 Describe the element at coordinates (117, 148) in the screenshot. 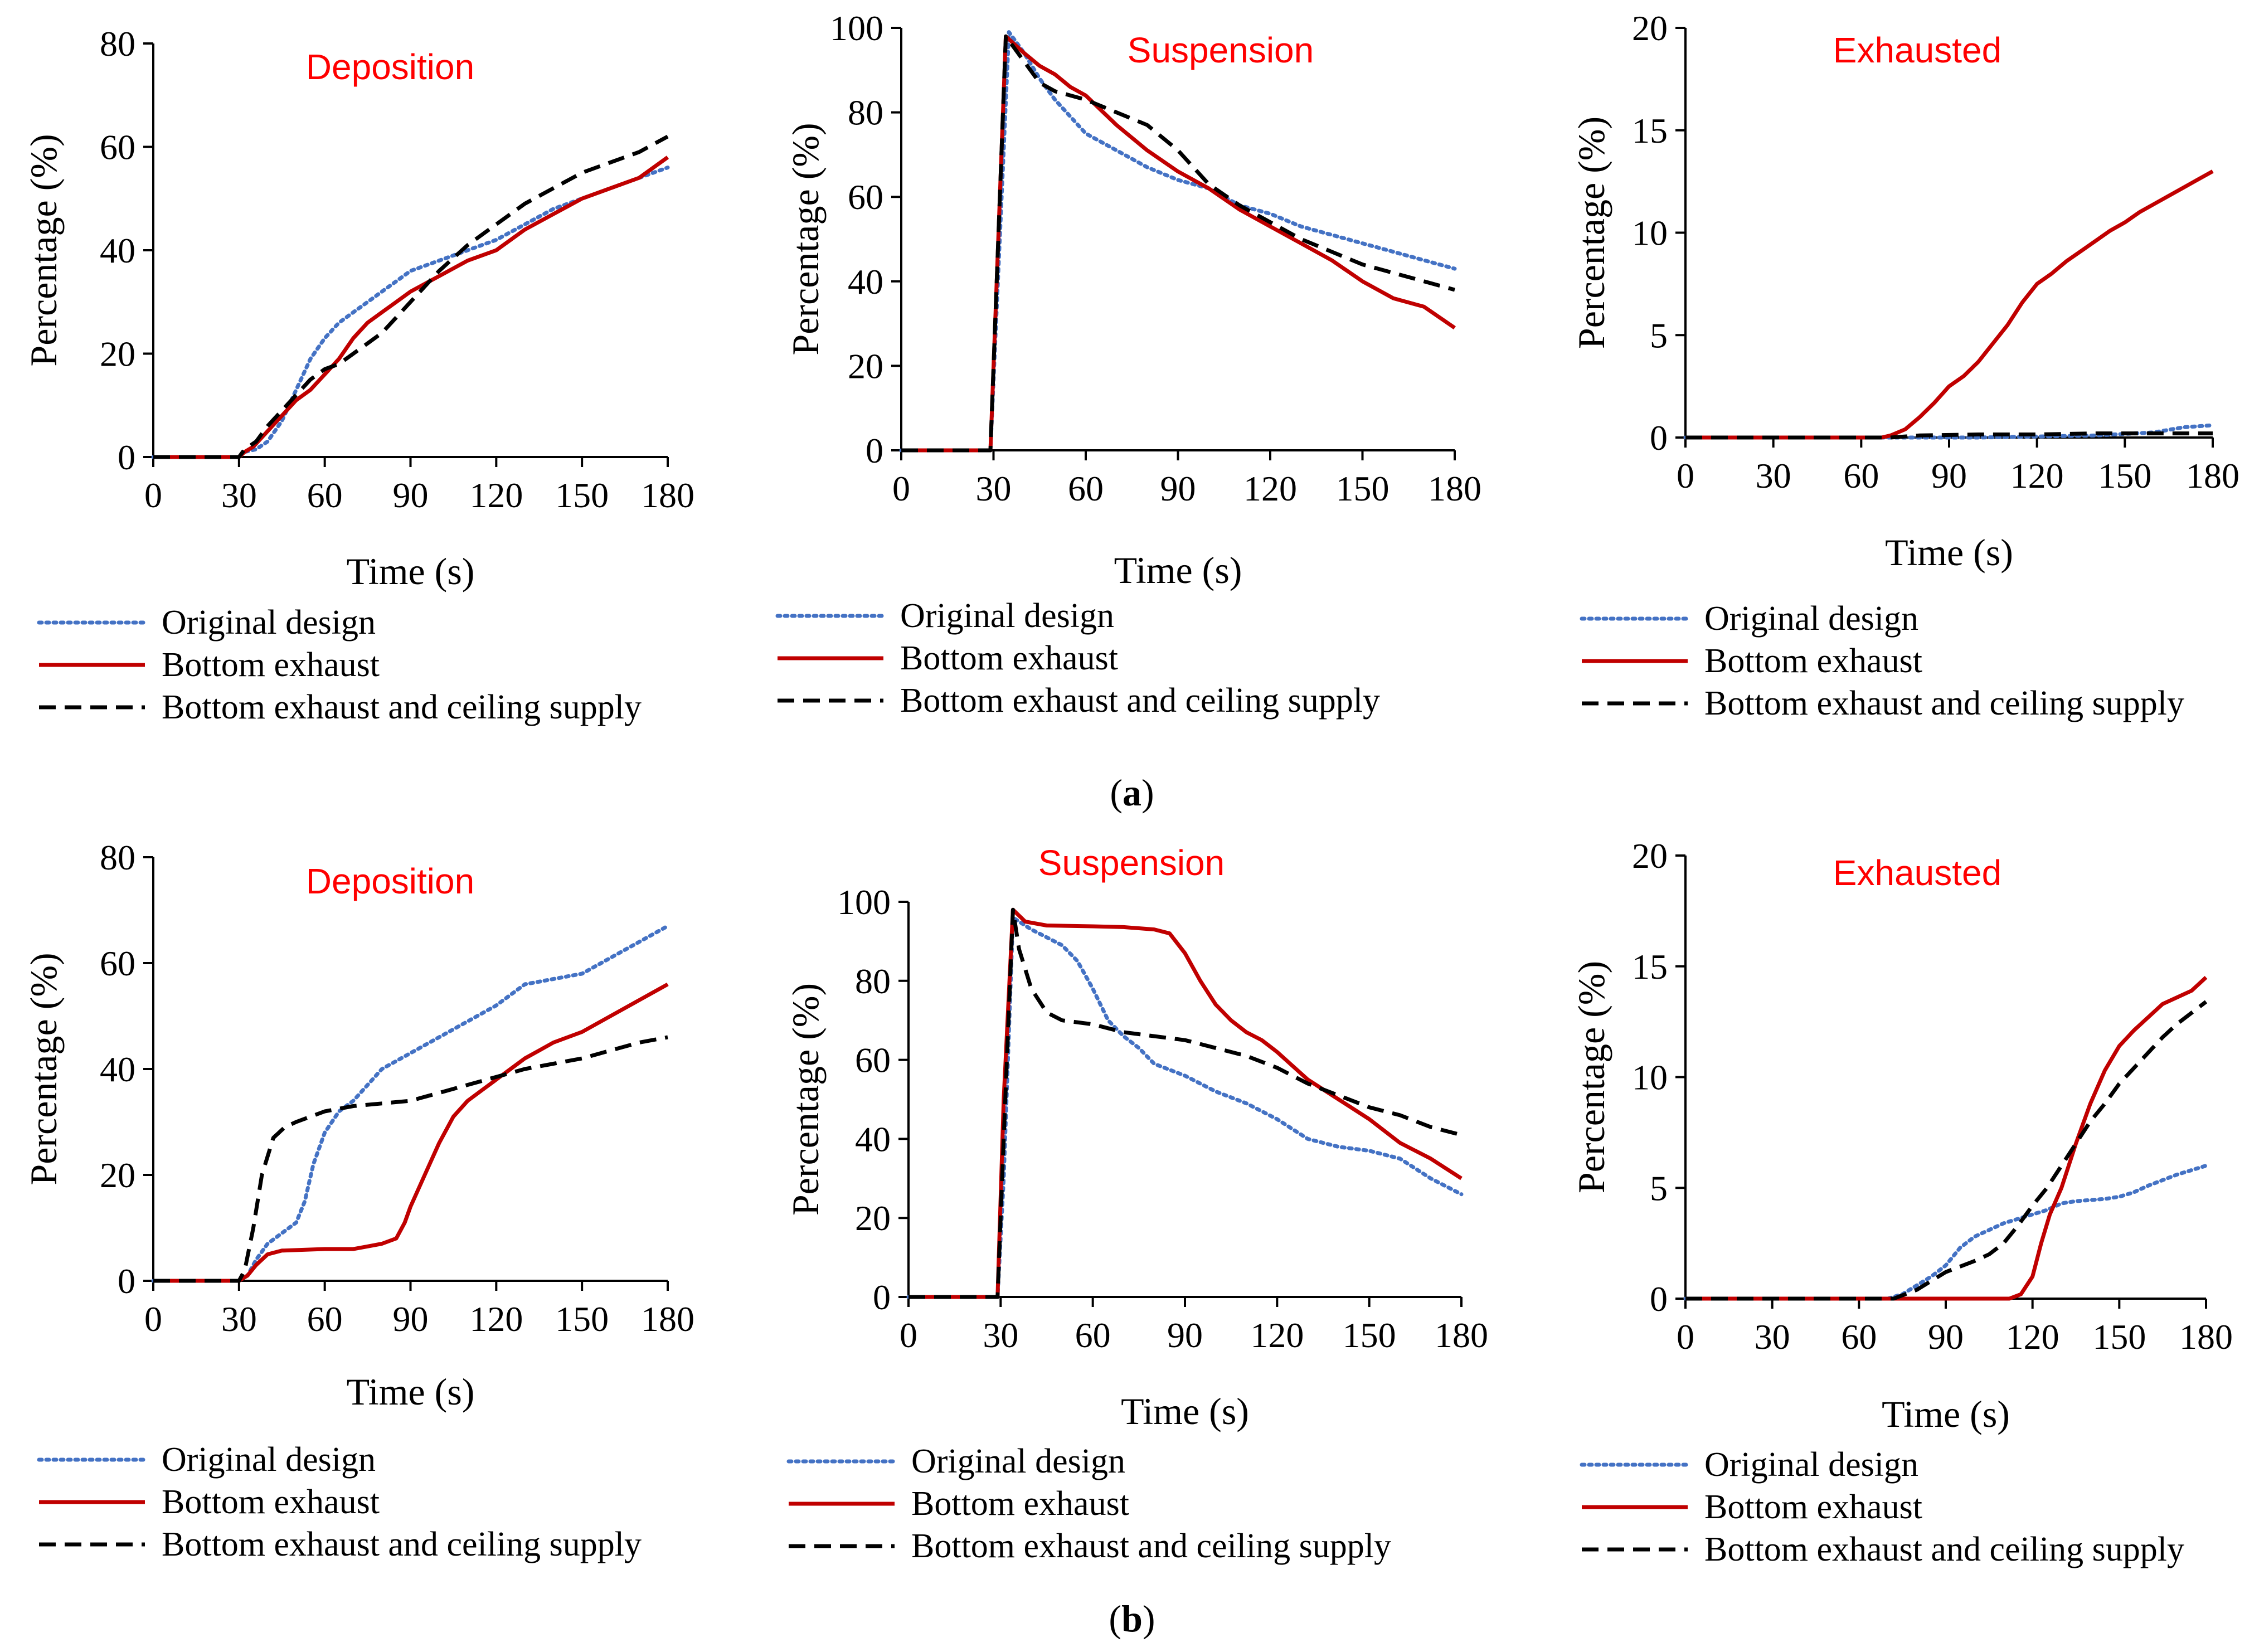

I see `y-tick-label: 60` at that location.